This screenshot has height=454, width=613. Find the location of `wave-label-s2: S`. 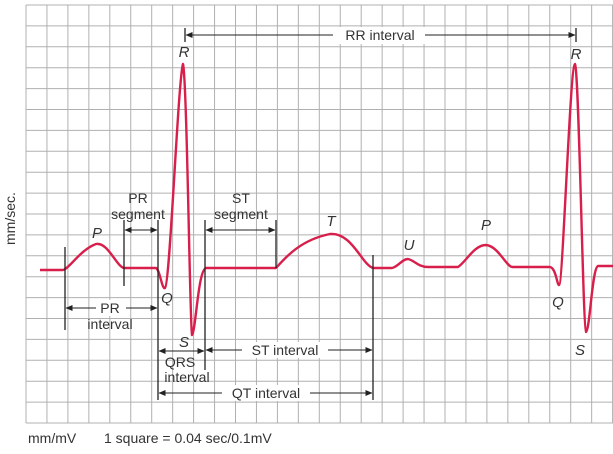

wave-label-s2: S is located at coordinates (580, 350).